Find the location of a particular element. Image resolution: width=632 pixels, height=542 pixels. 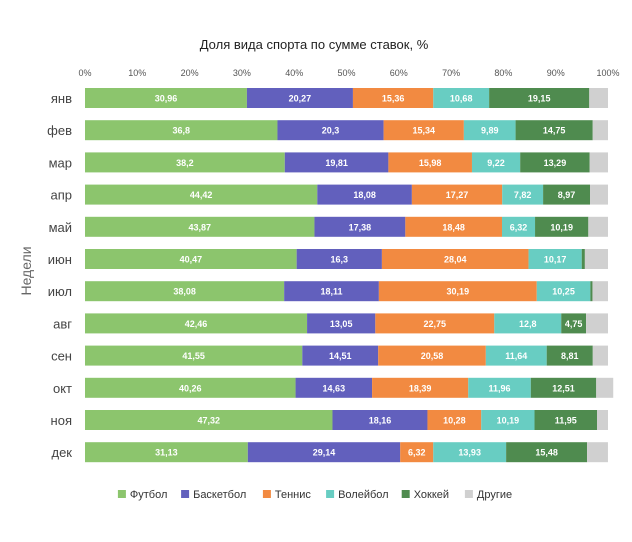

data-label: 11,95 is located at coordinates (566, 421).